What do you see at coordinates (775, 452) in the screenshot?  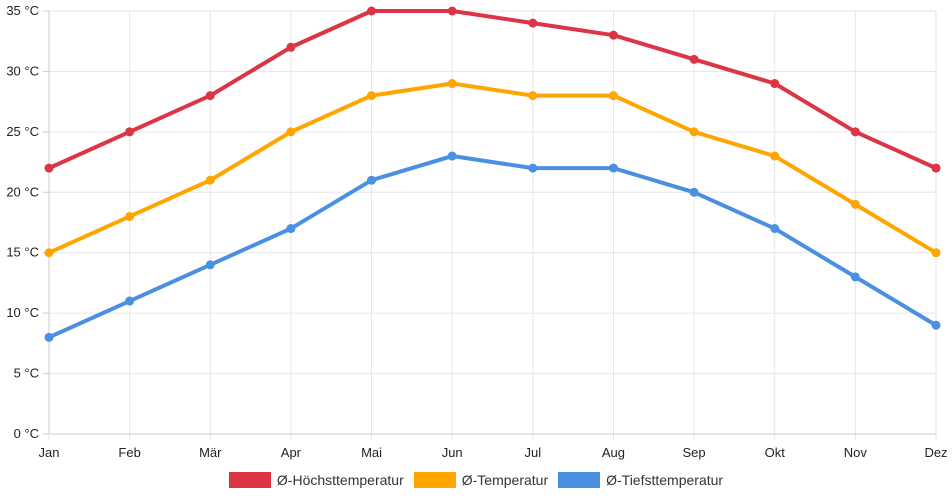 I see `x-tick-label: Okt` at bounding box center [775, 452].